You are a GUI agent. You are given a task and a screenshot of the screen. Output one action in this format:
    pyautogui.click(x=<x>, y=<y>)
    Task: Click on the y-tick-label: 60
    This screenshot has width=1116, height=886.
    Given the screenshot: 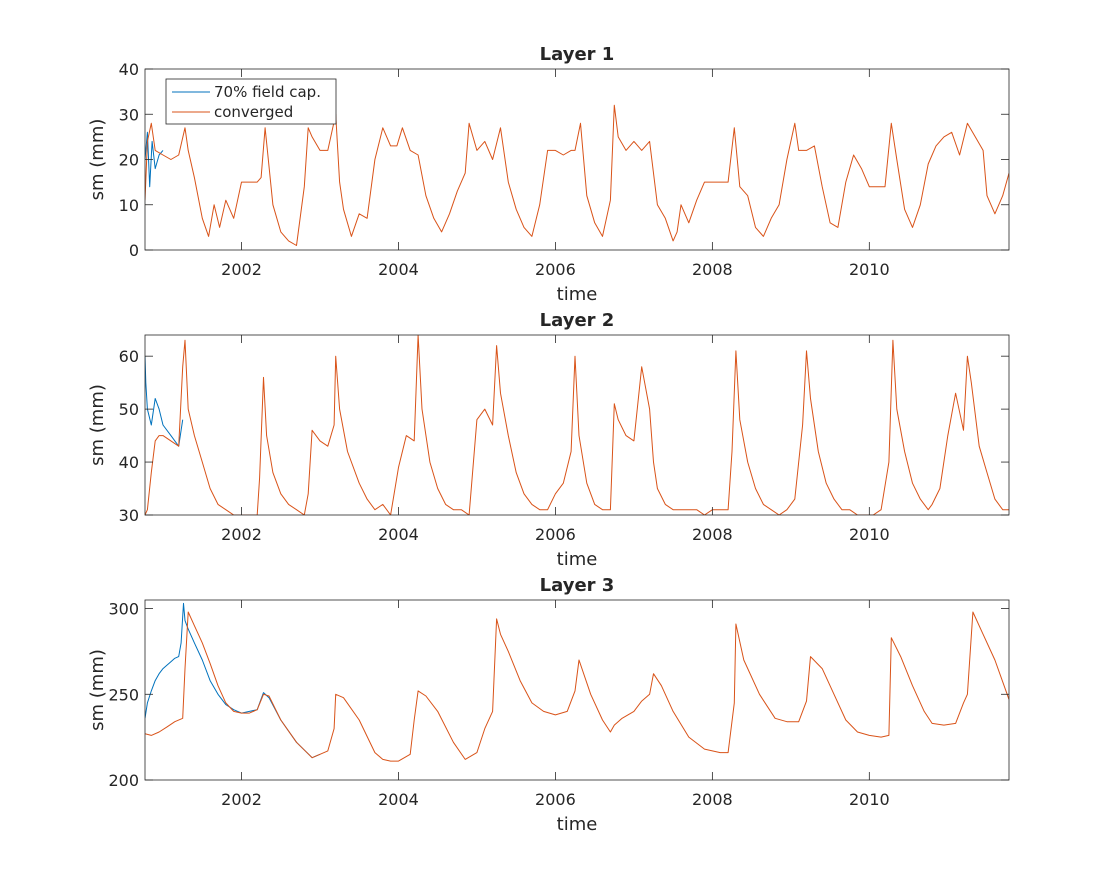 What is the action you would take?
    pyautogui.click(x=129, y=356)
    